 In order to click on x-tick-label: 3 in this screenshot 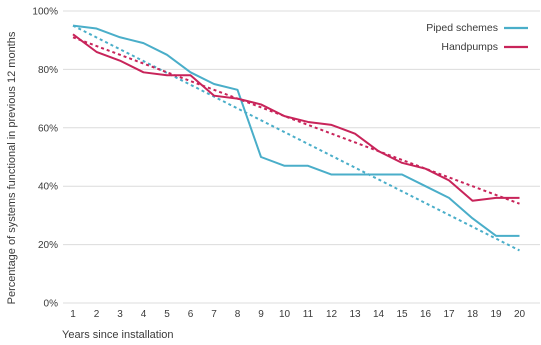, I will do `click(120, 314)`.